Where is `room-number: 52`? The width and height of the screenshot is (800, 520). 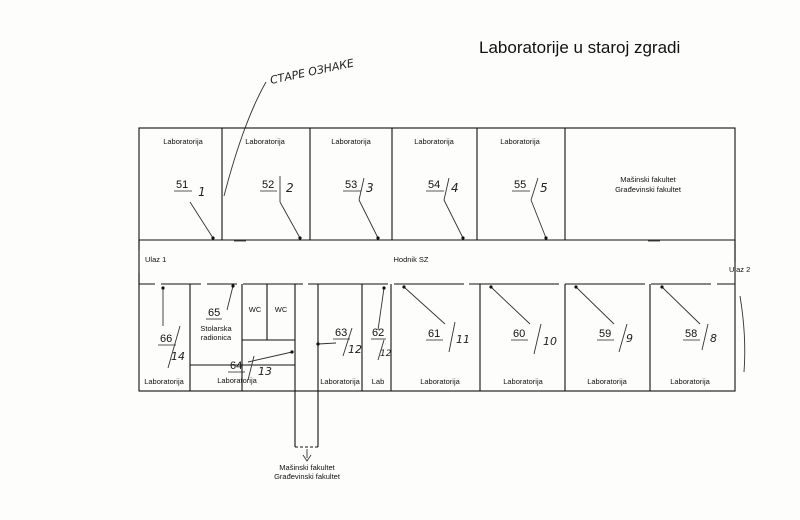
room-number: 52 is located at coordinates (268, 185).